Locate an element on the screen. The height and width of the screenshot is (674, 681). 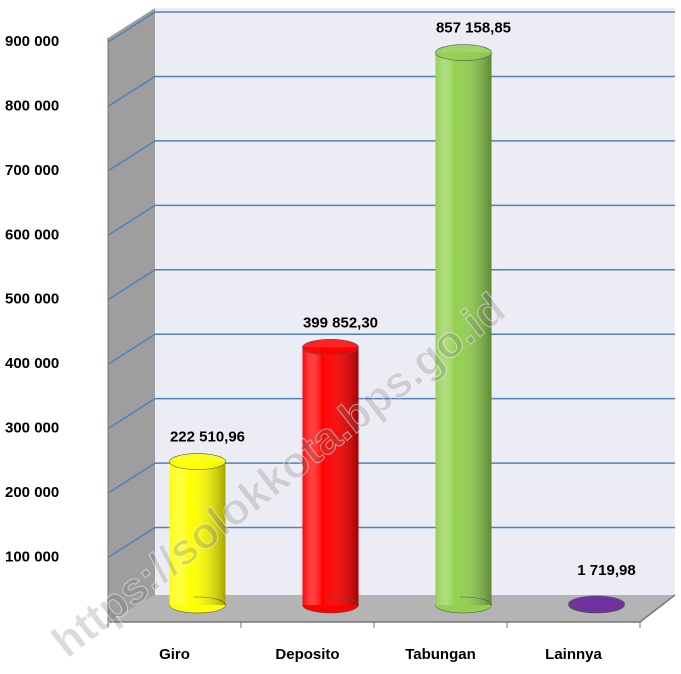
y-tick-label: 200 000 is located at coordinates (32, 492).